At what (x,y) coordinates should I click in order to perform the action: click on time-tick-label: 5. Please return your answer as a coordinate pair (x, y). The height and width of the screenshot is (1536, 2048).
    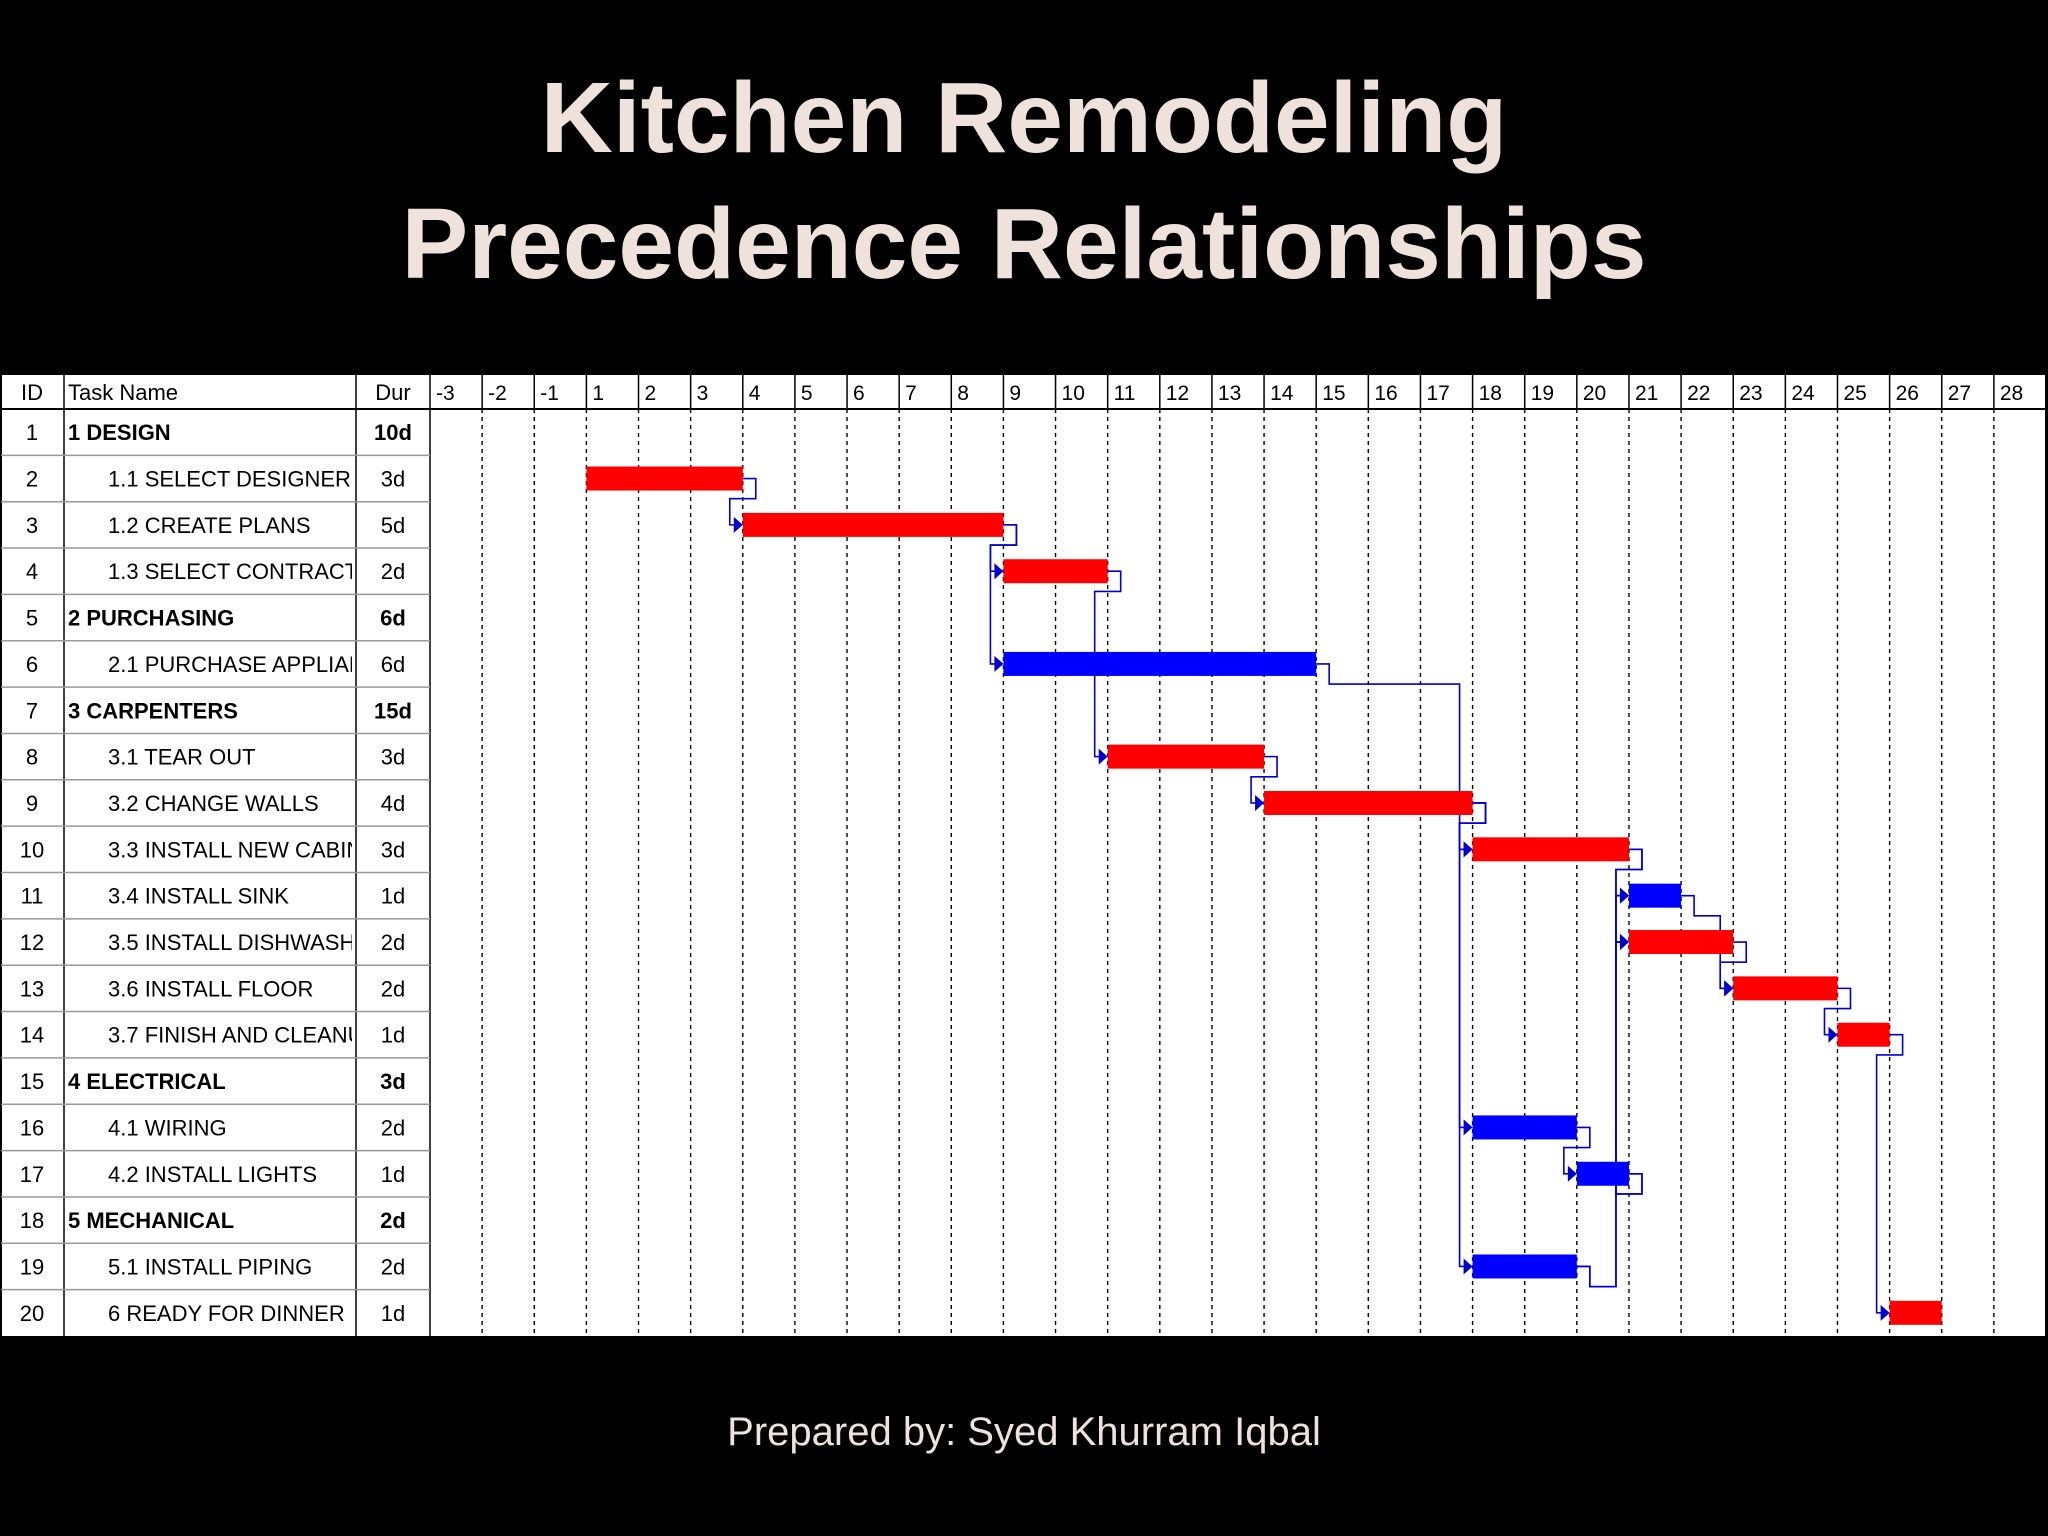
    Looking at the image, I should click on (807, 393).